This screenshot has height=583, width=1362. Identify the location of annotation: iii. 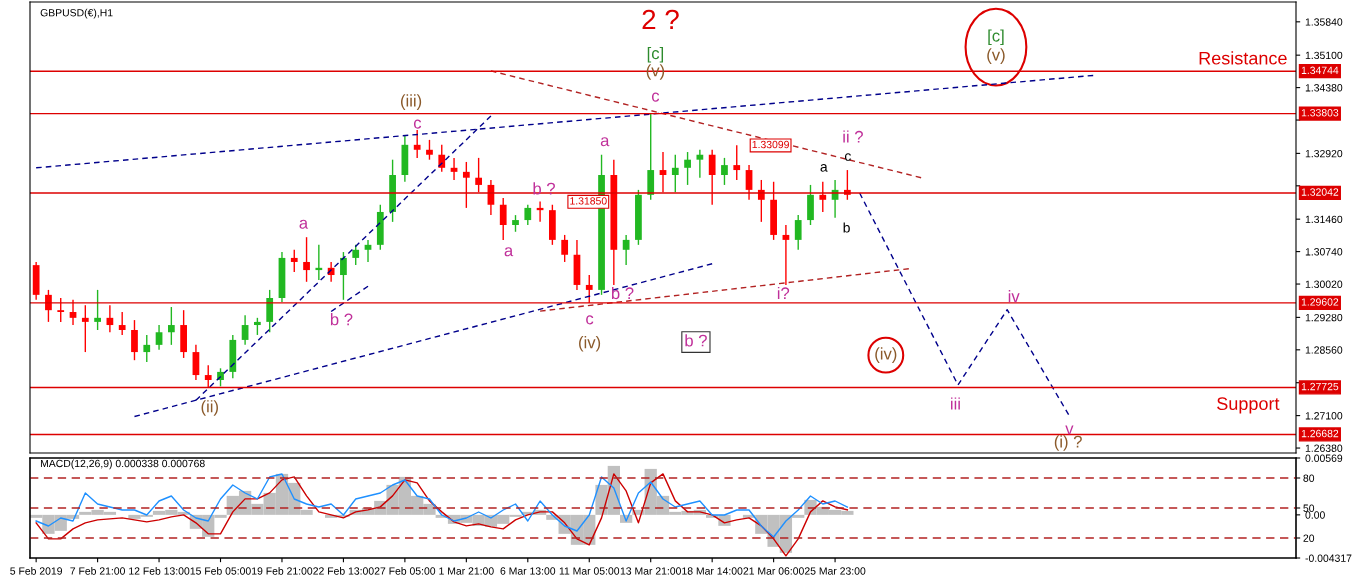
(955, 403).